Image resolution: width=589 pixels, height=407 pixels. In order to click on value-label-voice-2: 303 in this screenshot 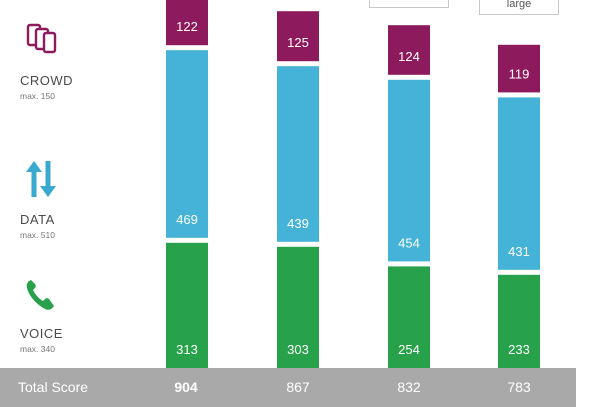, I will do `click(298, 349)`.